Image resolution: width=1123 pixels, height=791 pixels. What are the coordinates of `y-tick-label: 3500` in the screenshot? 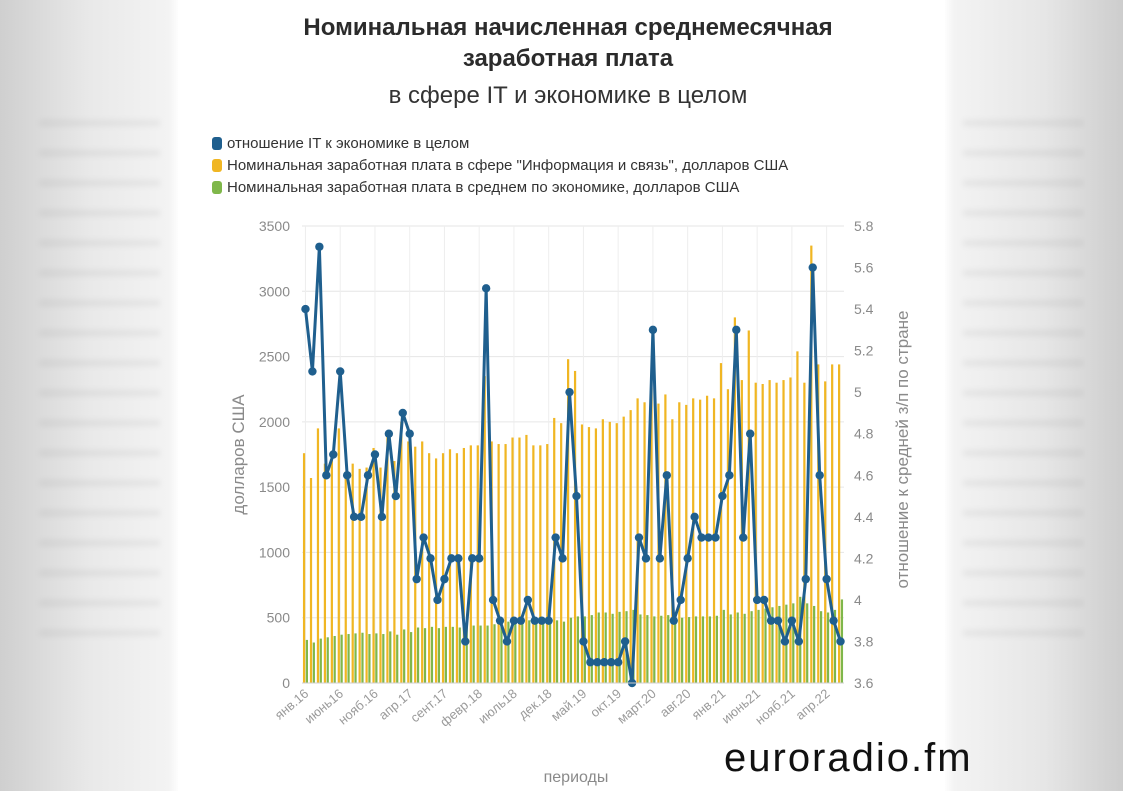 It's located at (274, 226).